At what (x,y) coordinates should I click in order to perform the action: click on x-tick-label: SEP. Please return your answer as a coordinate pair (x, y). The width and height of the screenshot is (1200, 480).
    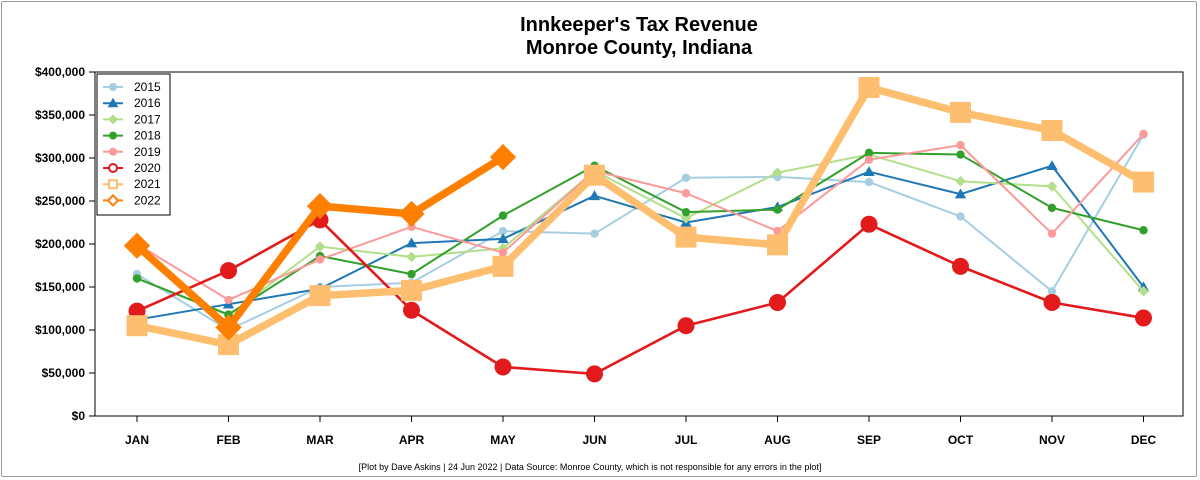
    Looking at the image, I should click on (869, 440).